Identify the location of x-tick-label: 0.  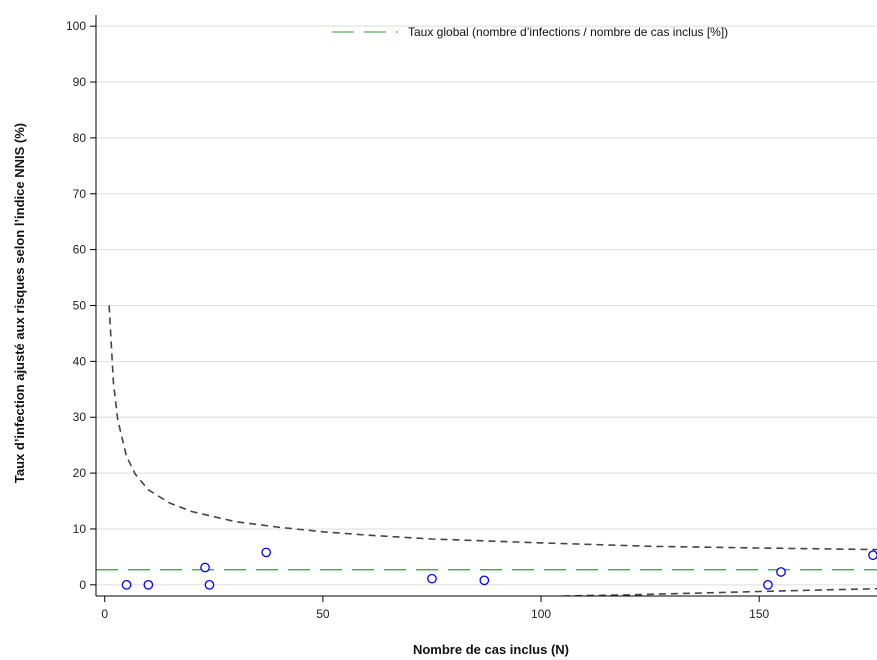
(104, 614).